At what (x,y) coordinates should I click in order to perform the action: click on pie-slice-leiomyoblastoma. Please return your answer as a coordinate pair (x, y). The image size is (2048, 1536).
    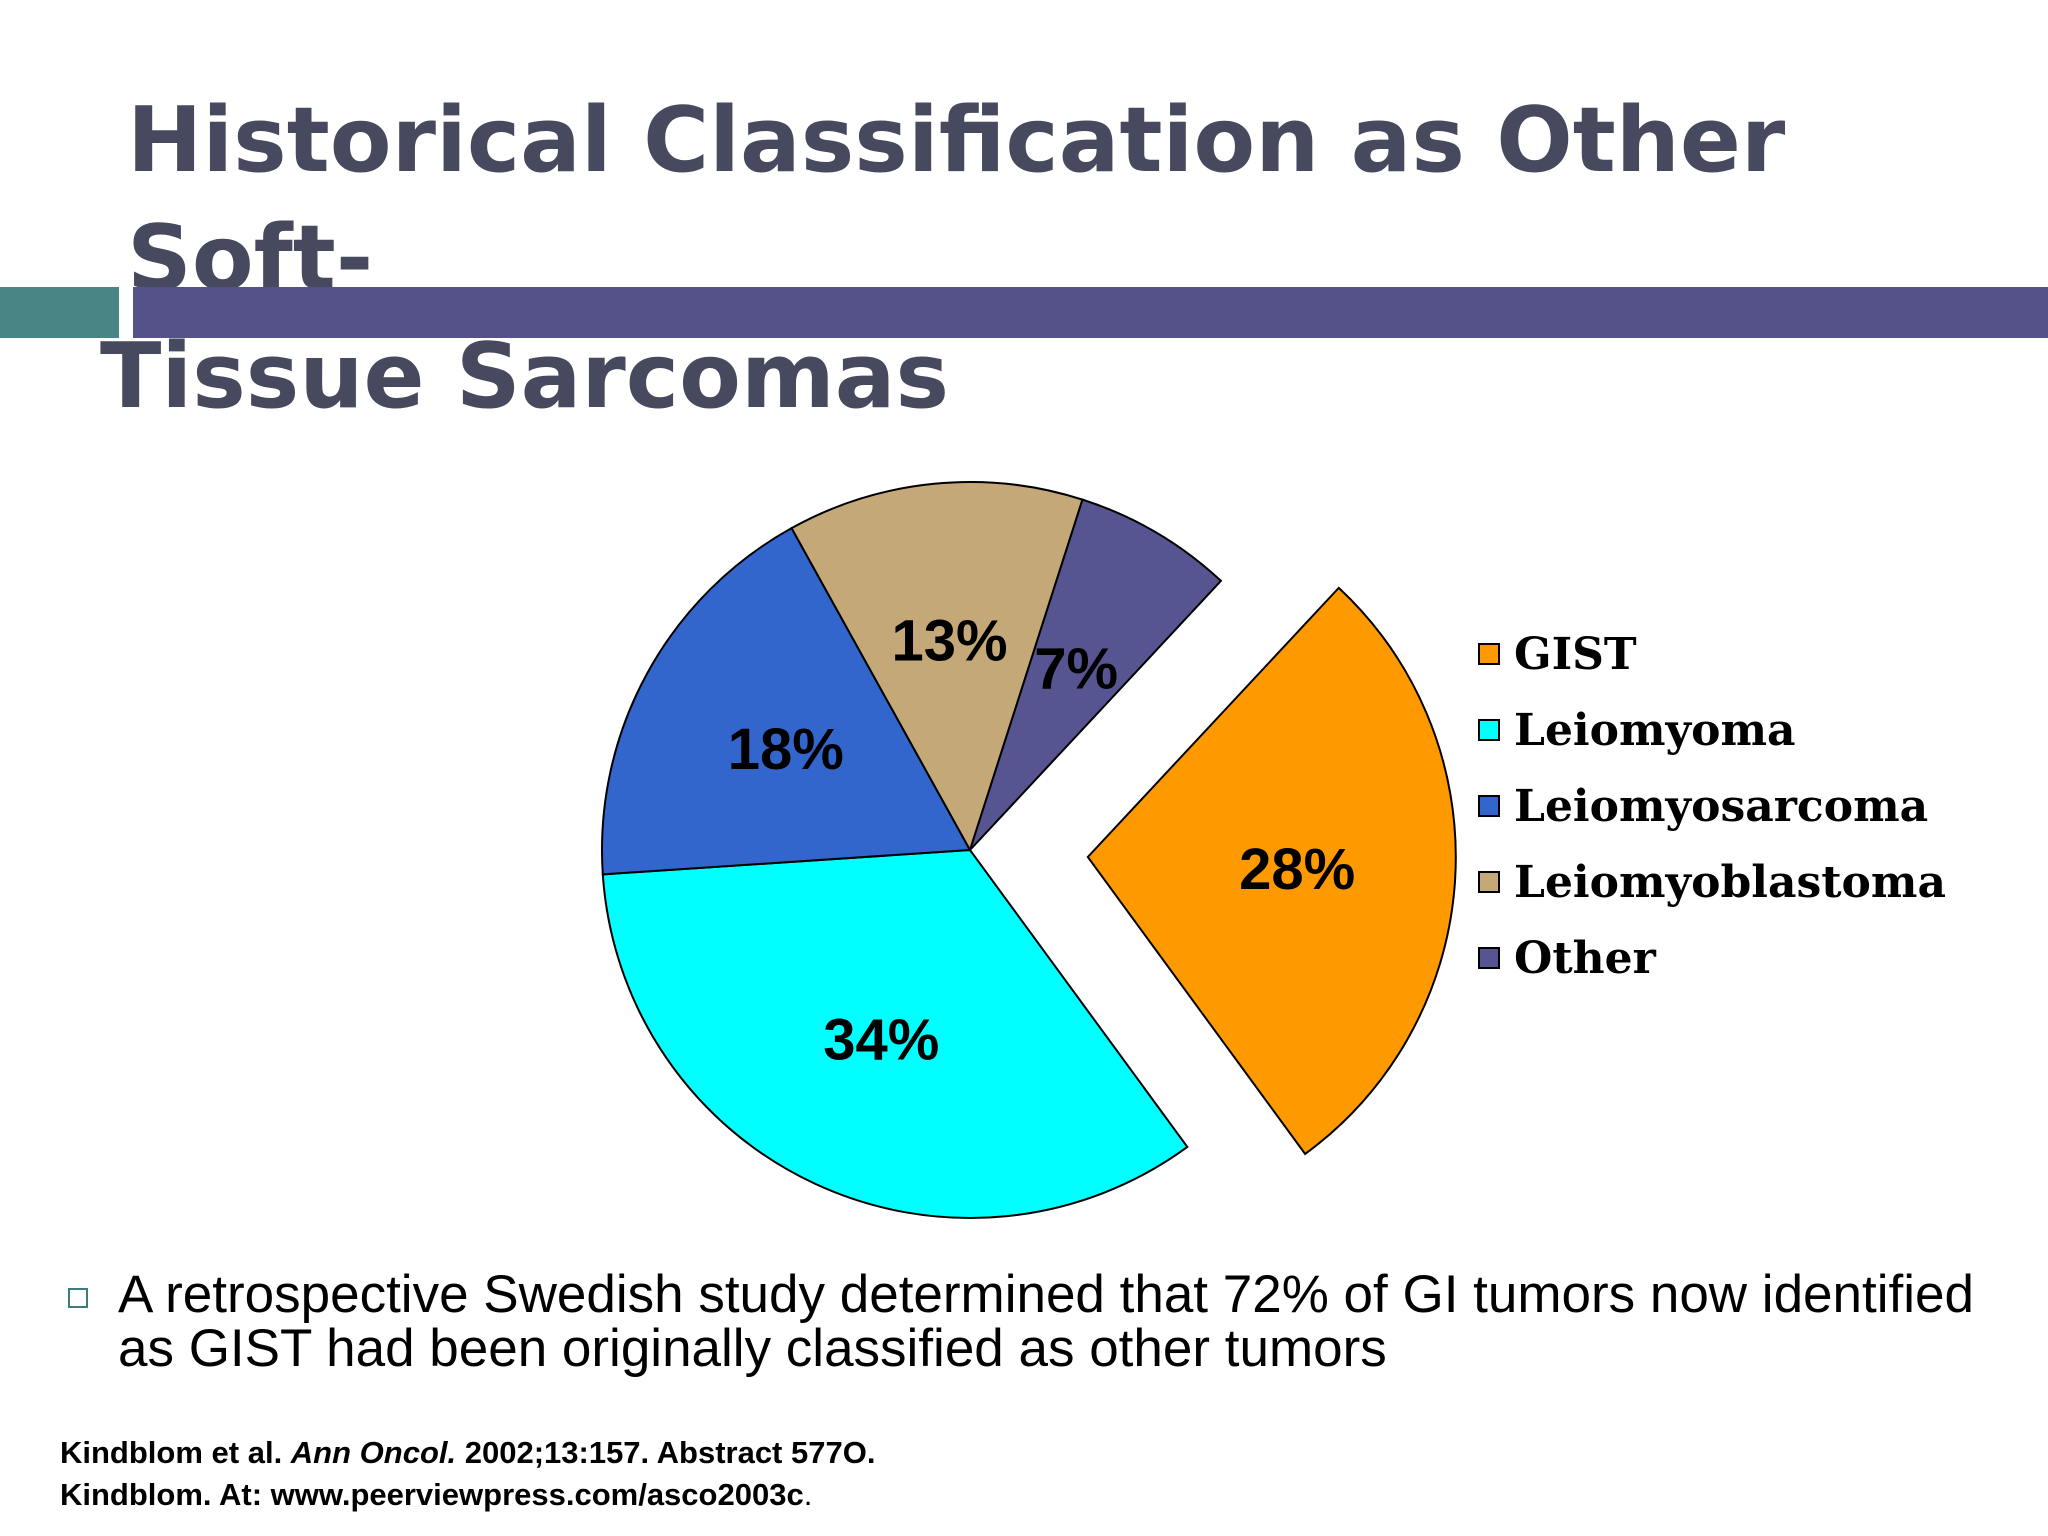
    Looking at the image, I should click on (937, 667).